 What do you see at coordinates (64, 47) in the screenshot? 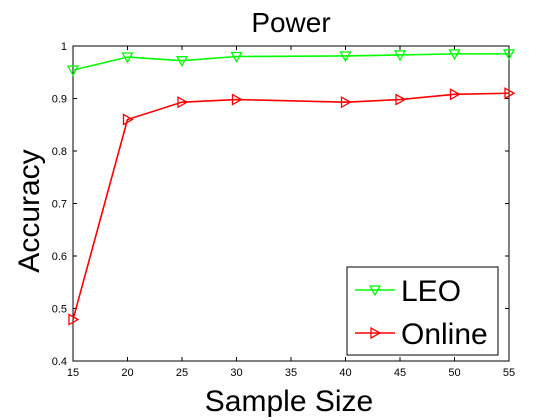
I see `y-tick-label: 1` at bounding box center [64, 47].